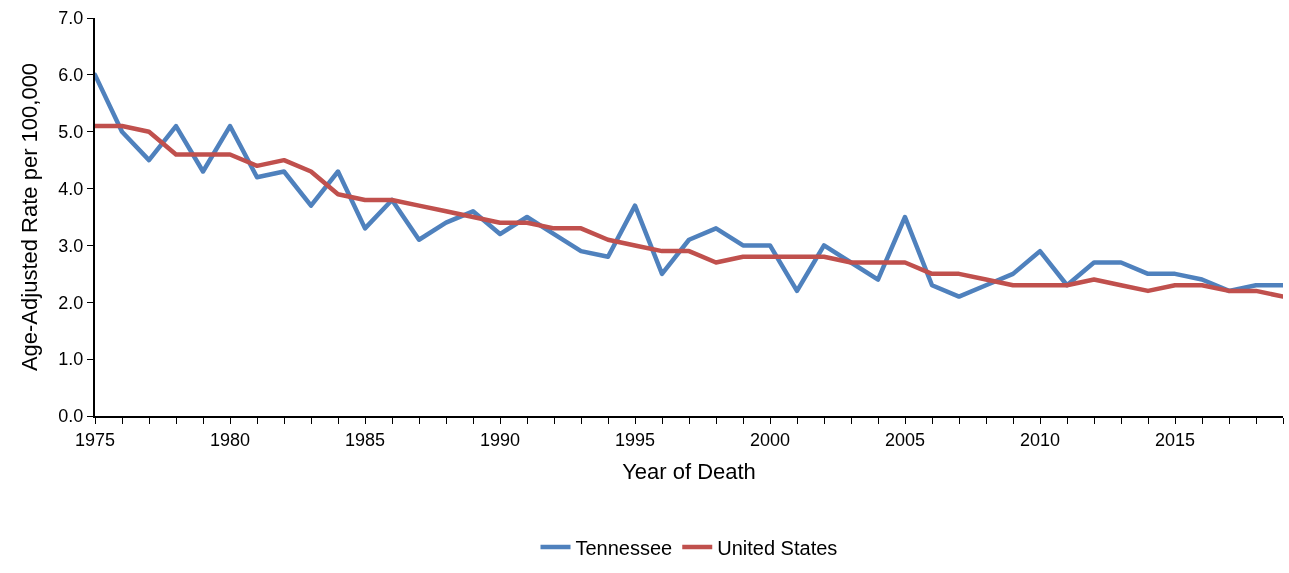 This screenshot has height=573, width=1289. What do you see at coordinates (500, 439) in the screenshot?
I see `x-tick-label: 1990` at bounding box center [500, 439].